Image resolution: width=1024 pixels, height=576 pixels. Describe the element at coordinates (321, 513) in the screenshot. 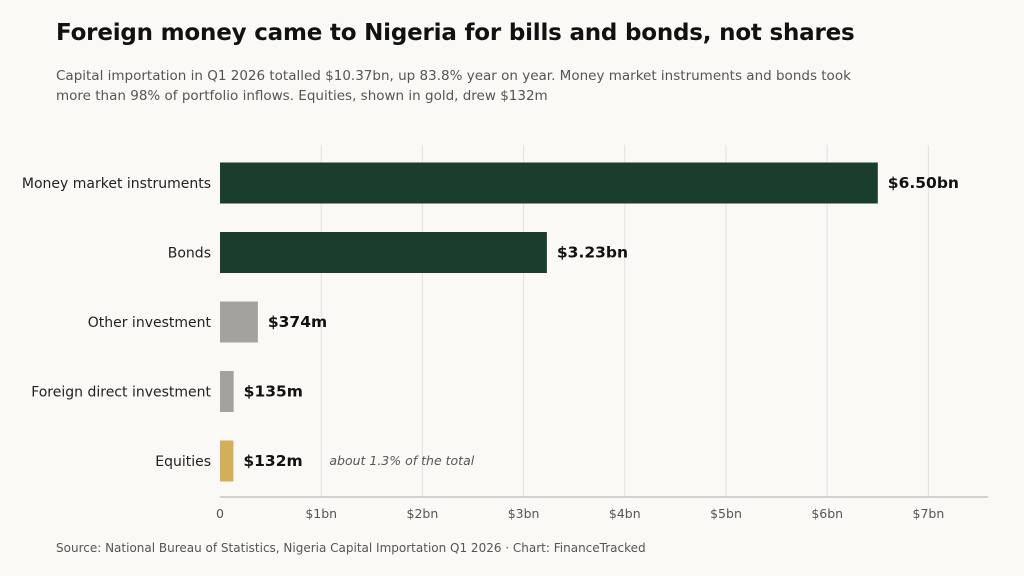

I see `x-tick-label: $1bn` at that location.